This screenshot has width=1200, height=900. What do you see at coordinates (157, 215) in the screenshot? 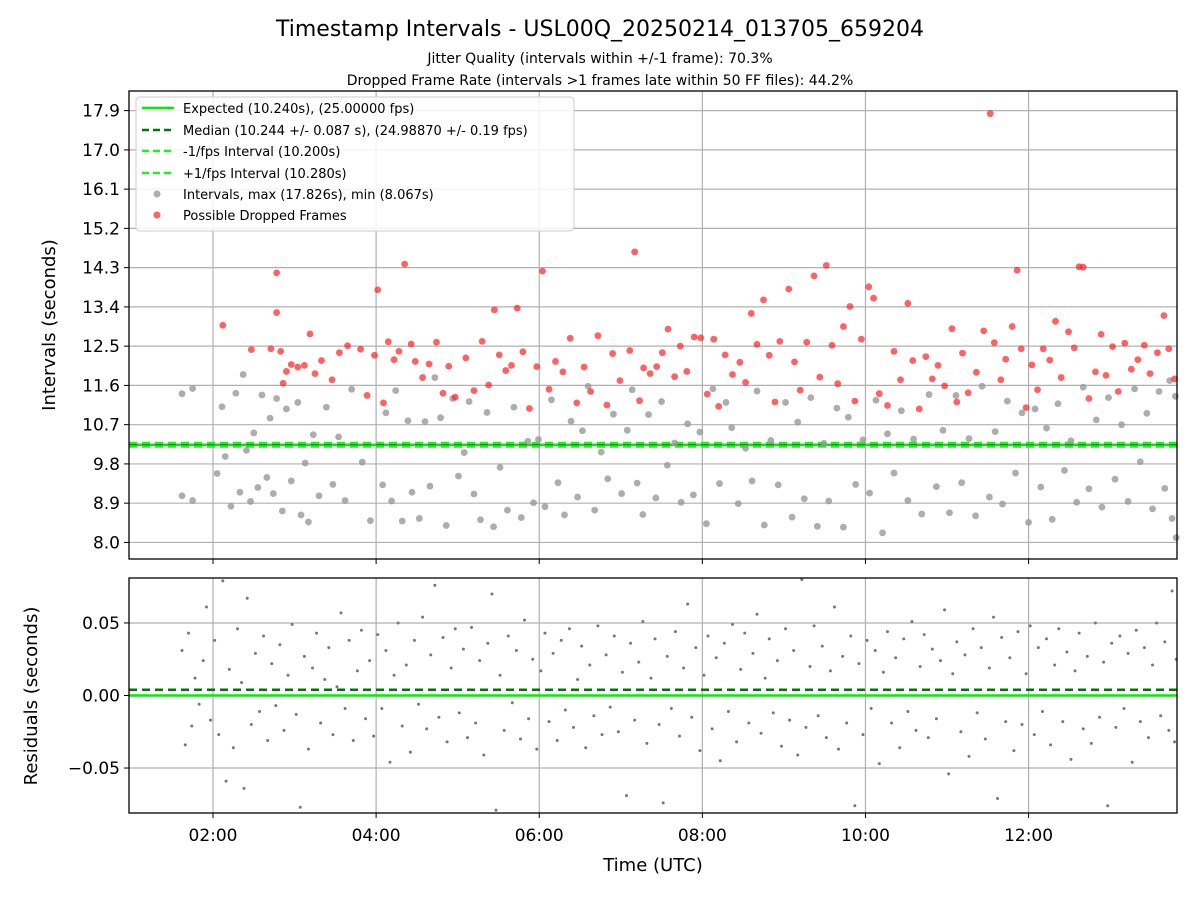
I see `legend-dropped-swatch` at bounding box center [157, 215].